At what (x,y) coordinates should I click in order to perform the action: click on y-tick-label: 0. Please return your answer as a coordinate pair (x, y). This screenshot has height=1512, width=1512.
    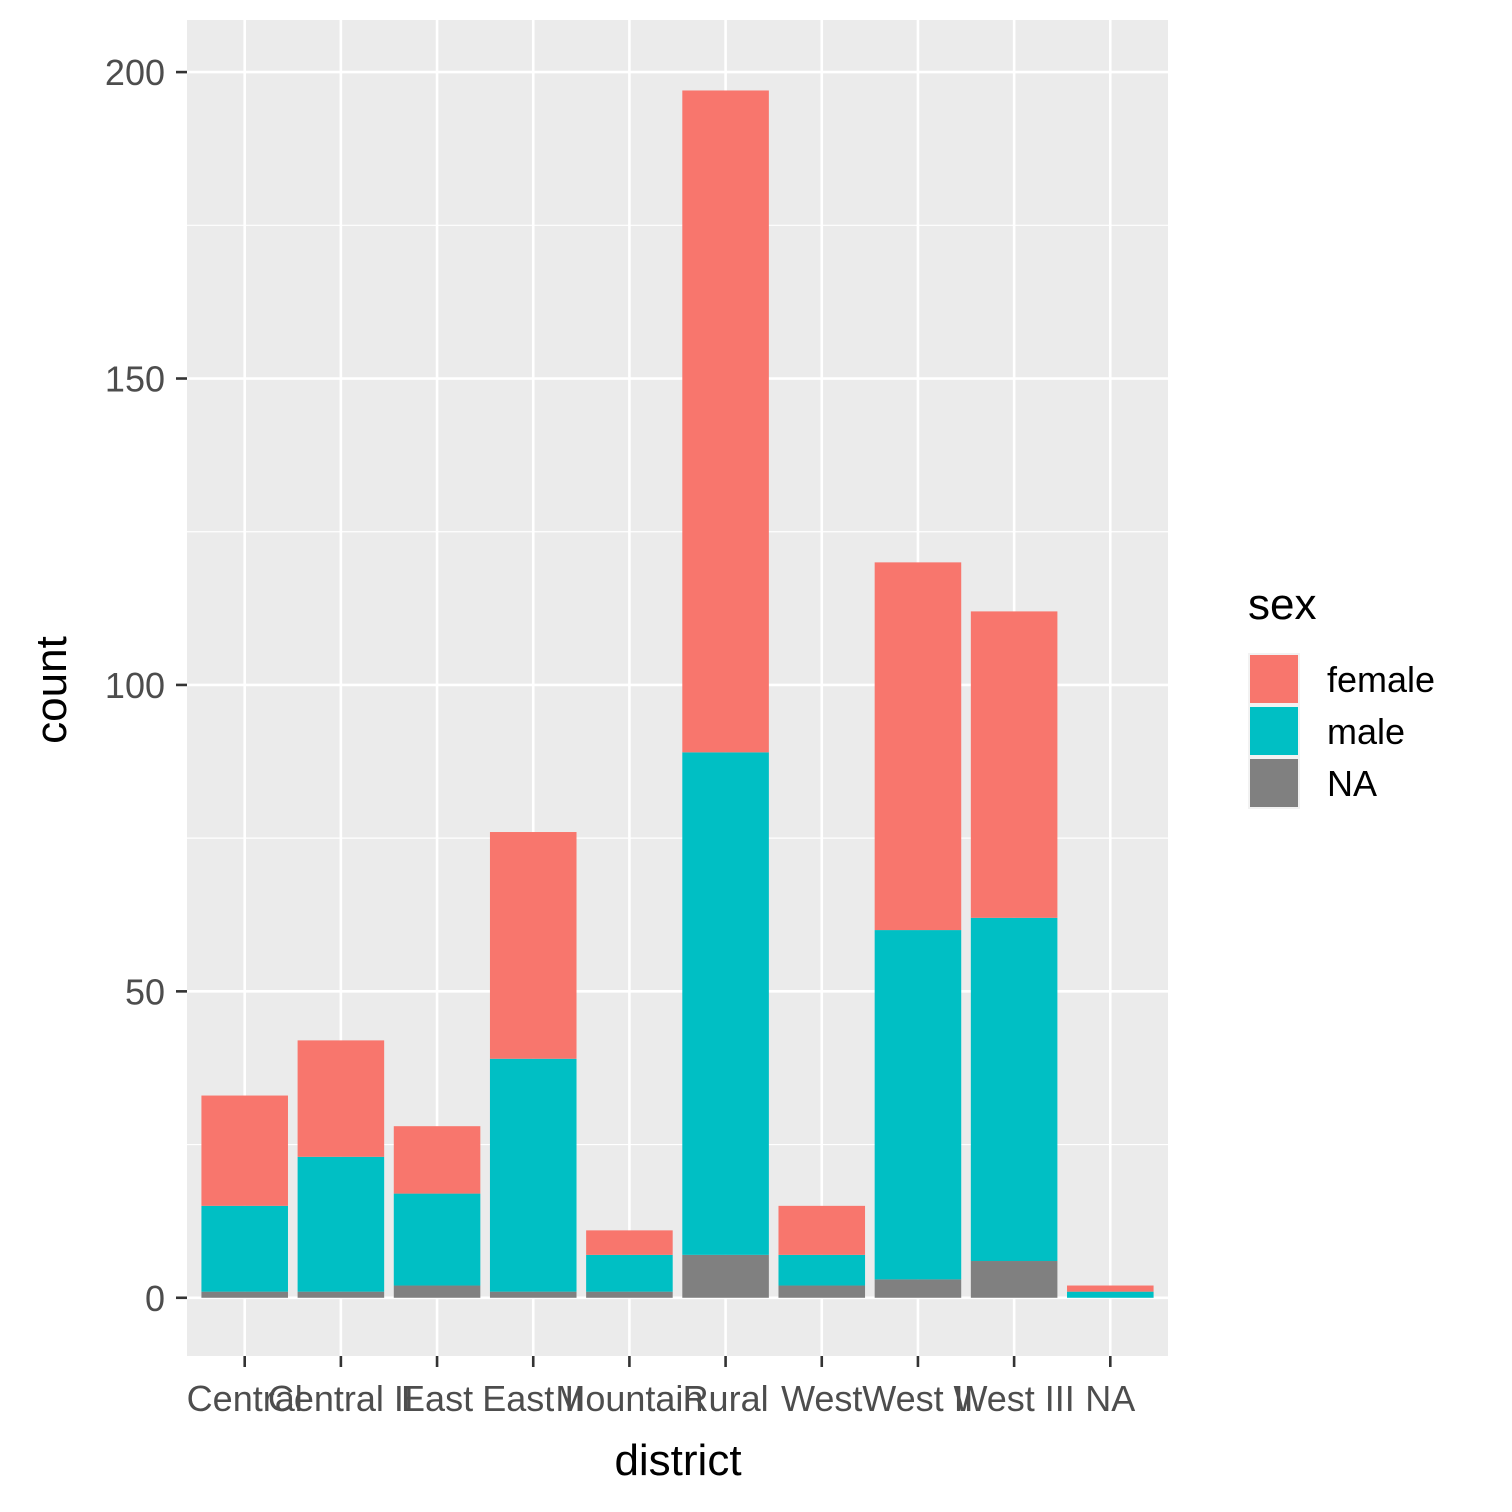
    Looking at the image, I should click on (155, 1298).